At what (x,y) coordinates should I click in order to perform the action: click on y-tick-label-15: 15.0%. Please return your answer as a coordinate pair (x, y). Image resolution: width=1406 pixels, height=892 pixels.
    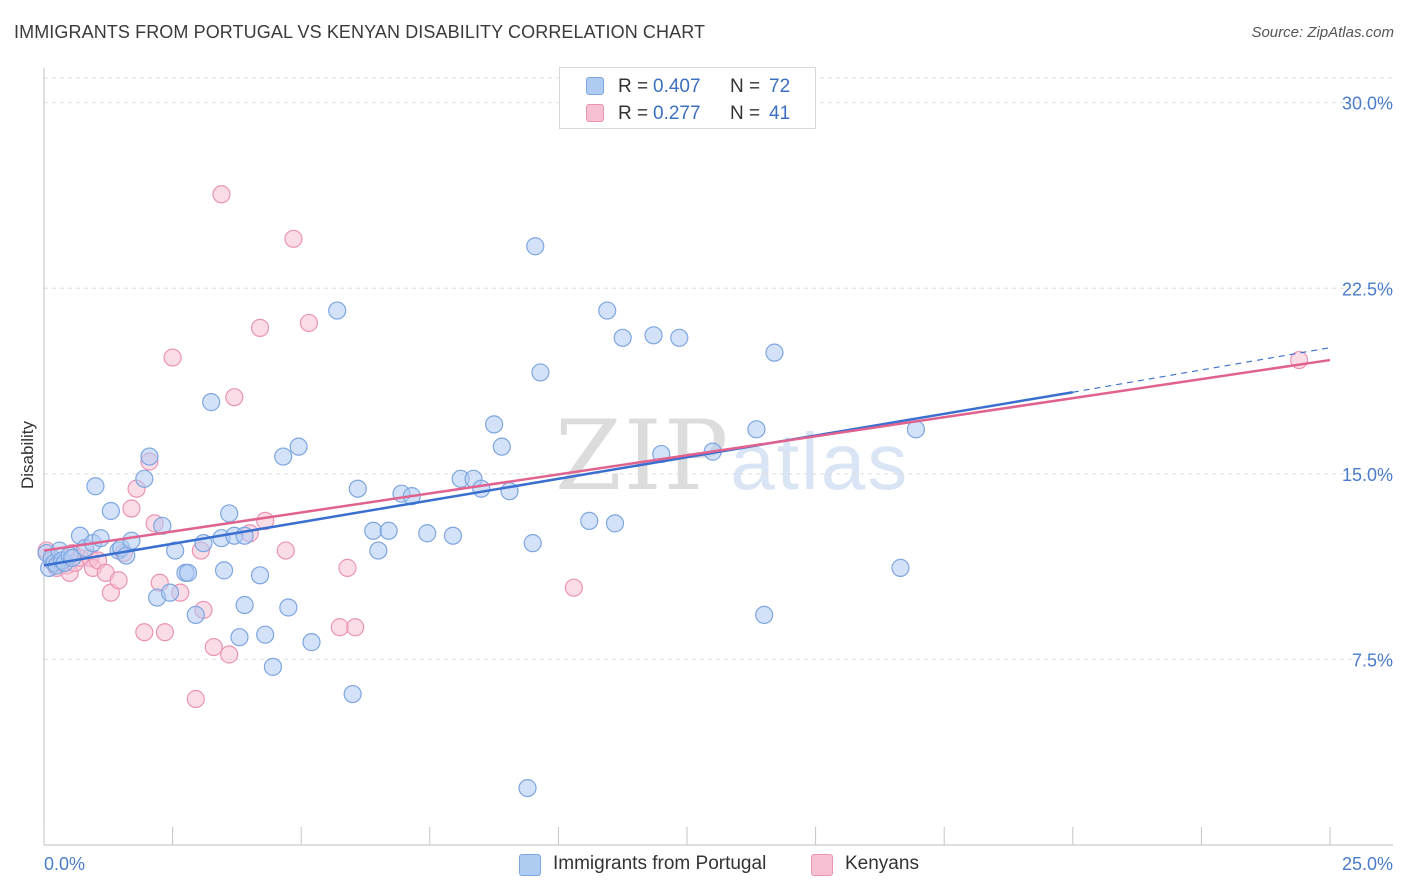
    Looking at the image, I should click on (1367, 475).